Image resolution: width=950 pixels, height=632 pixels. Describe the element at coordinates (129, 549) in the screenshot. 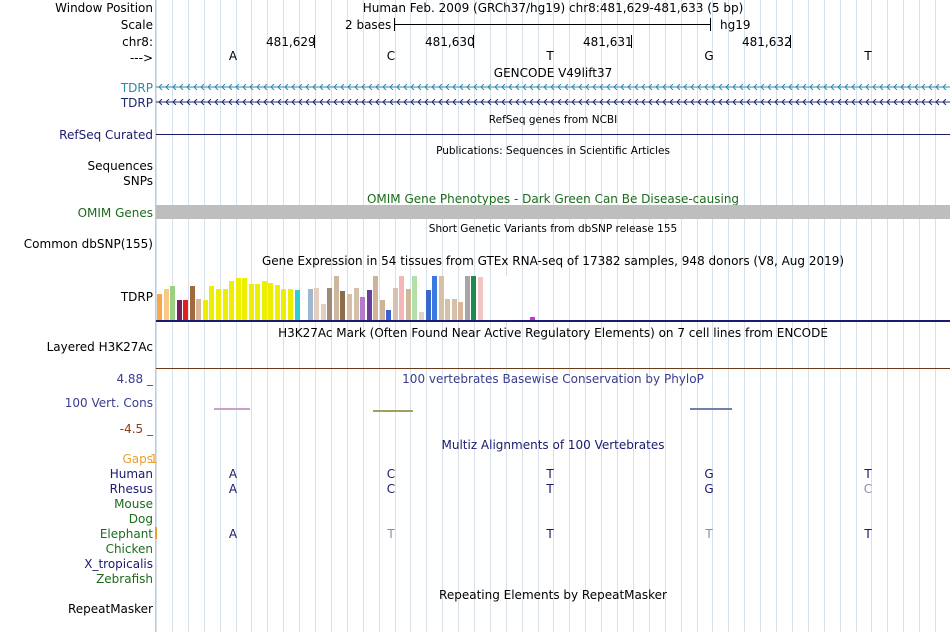

I see `multiz-species-label: Chicken` at that location.